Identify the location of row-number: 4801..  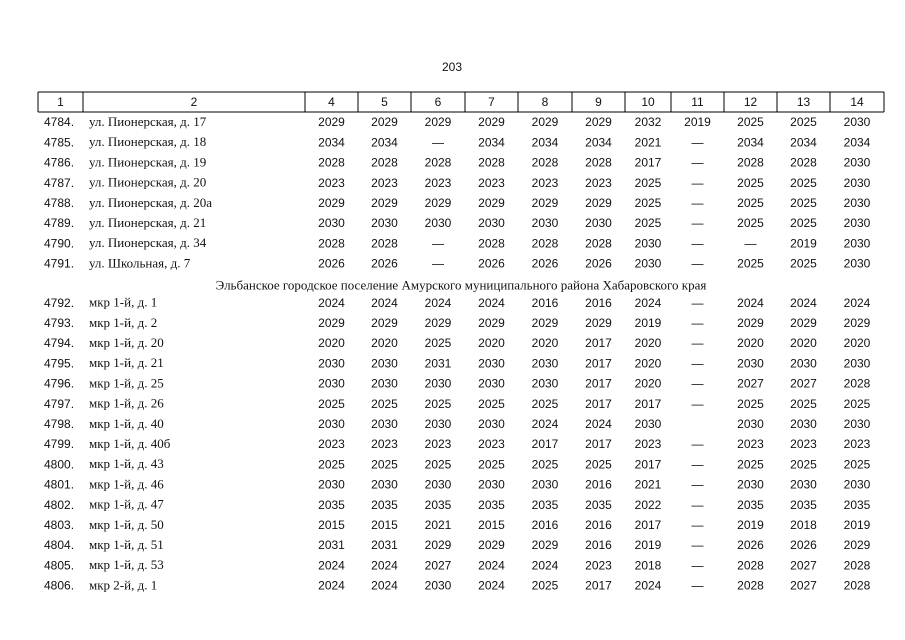
(59, 485).